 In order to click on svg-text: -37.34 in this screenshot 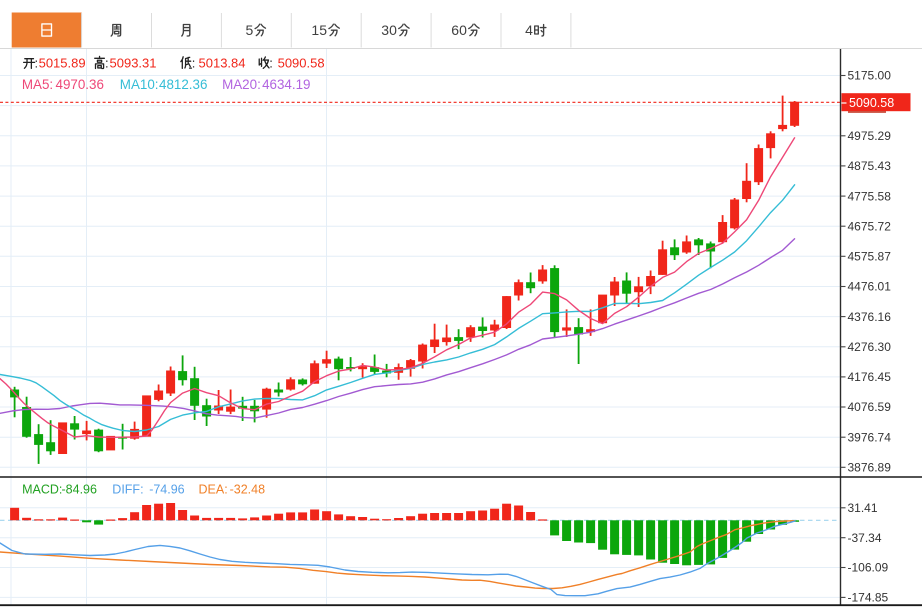, I will do `click(865, 538)`.